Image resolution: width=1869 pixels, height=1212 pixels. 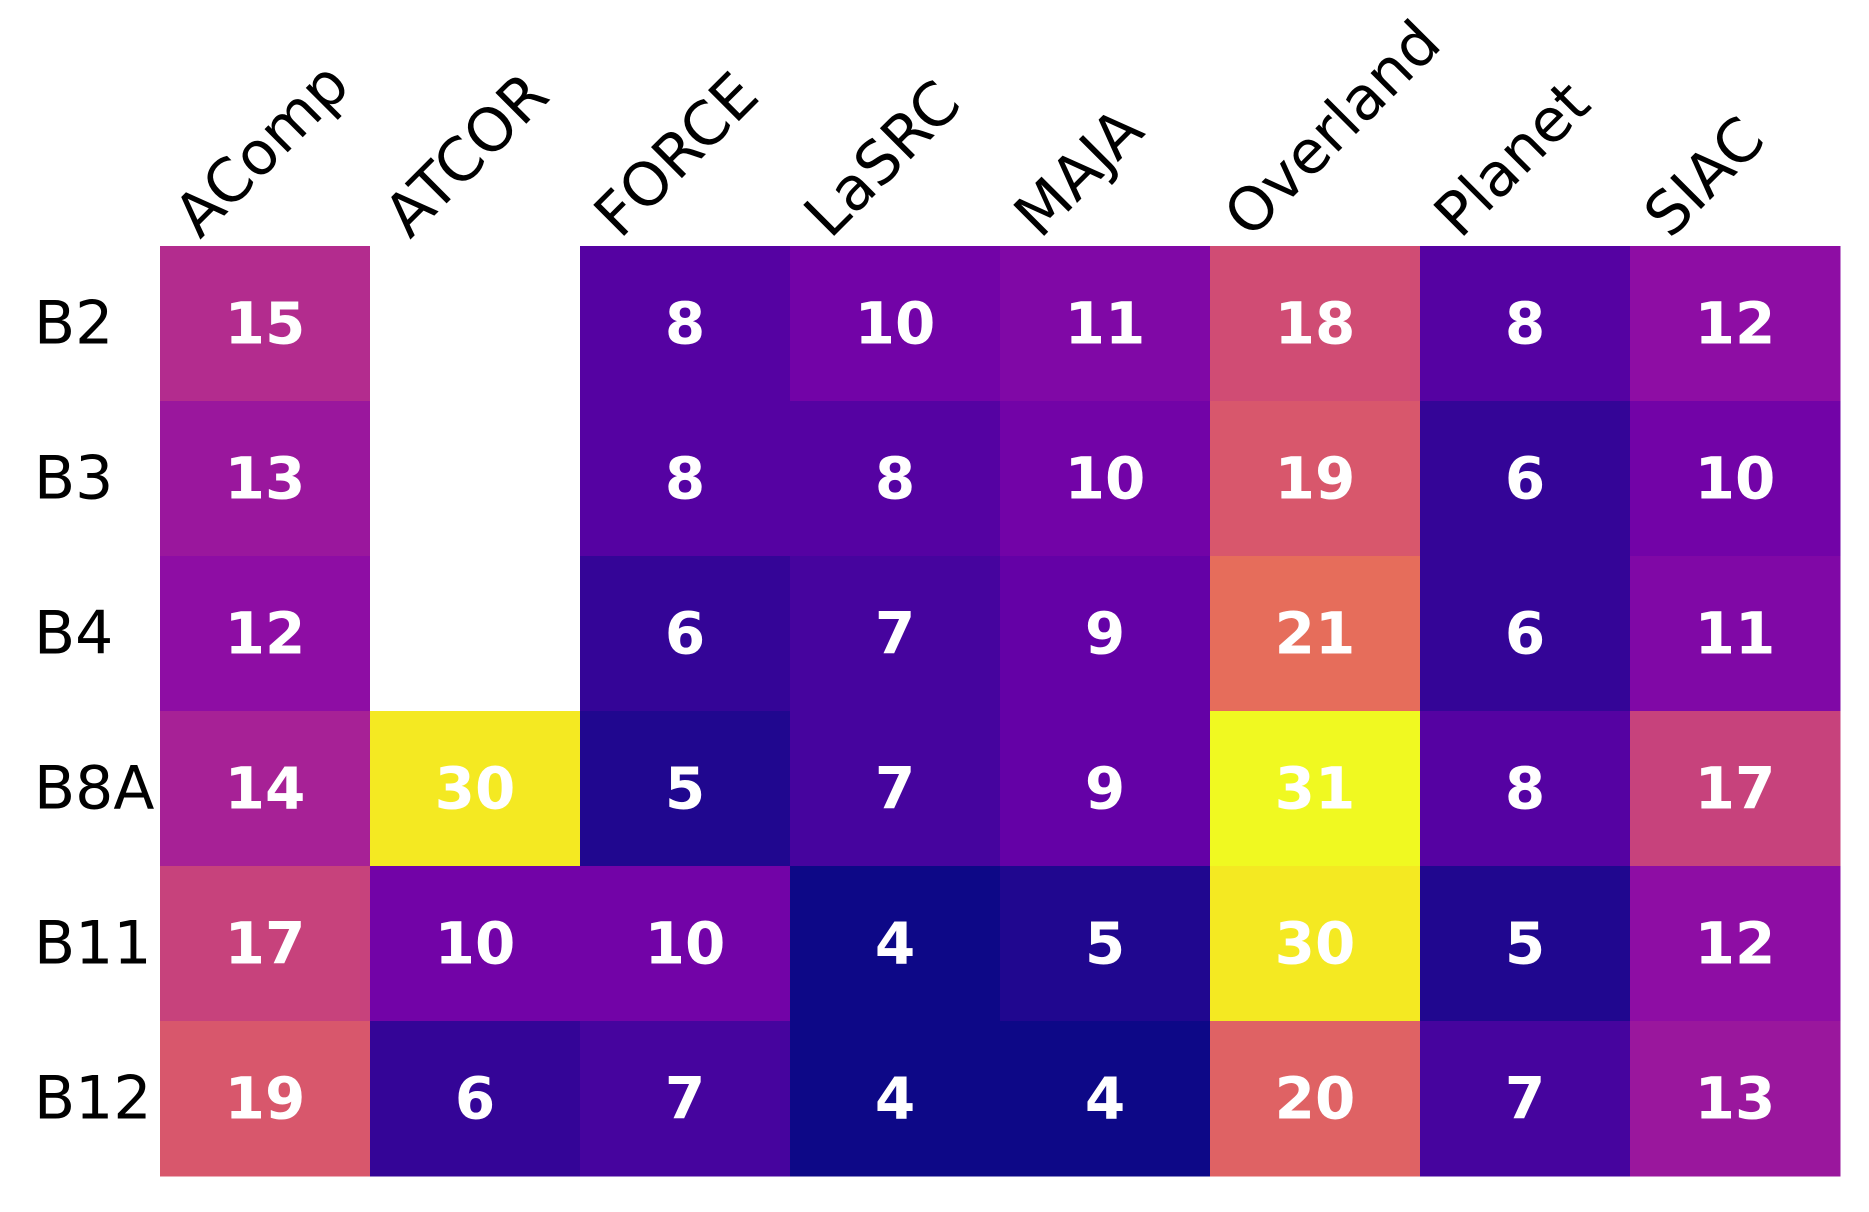 What do you see at coordinates (1704, 177) in the screenshot?
I see `column-label: SIAC` at bounding box center [1704, 177].